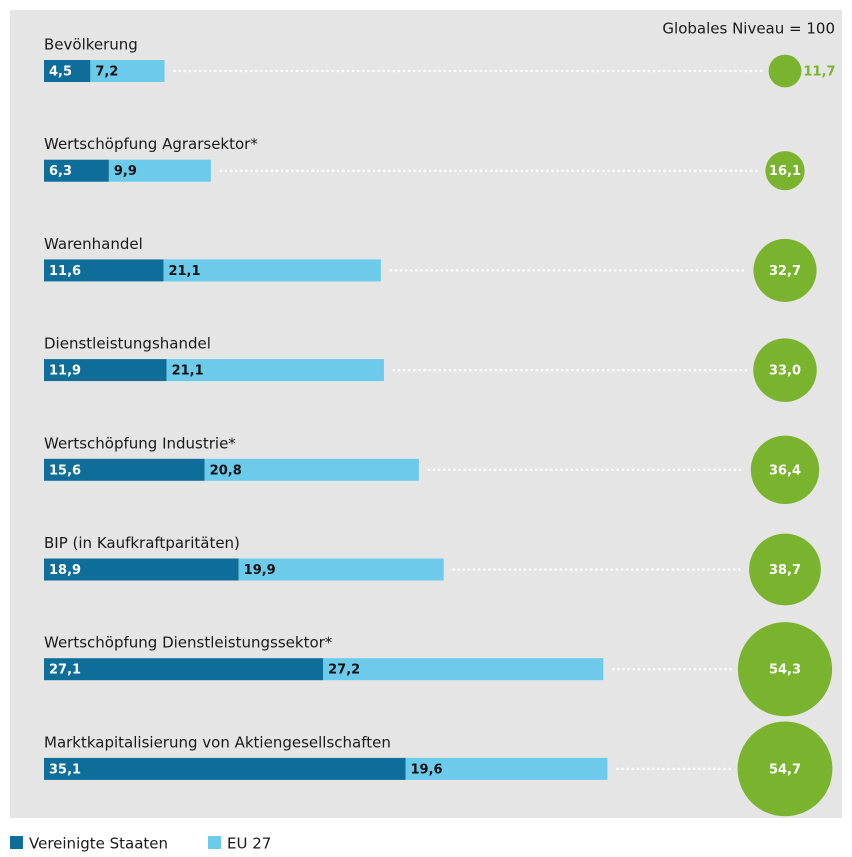 This screenshot has width=852, height=857. I want to click on value-label: 15,6, so click(65, 470).